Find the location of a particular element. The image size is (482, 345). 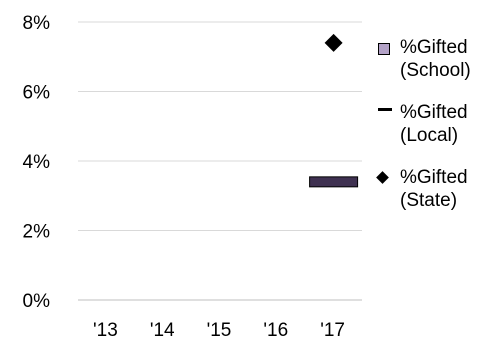

legend-label-school: %Gifted (School) is located at coordinates (435, 59).